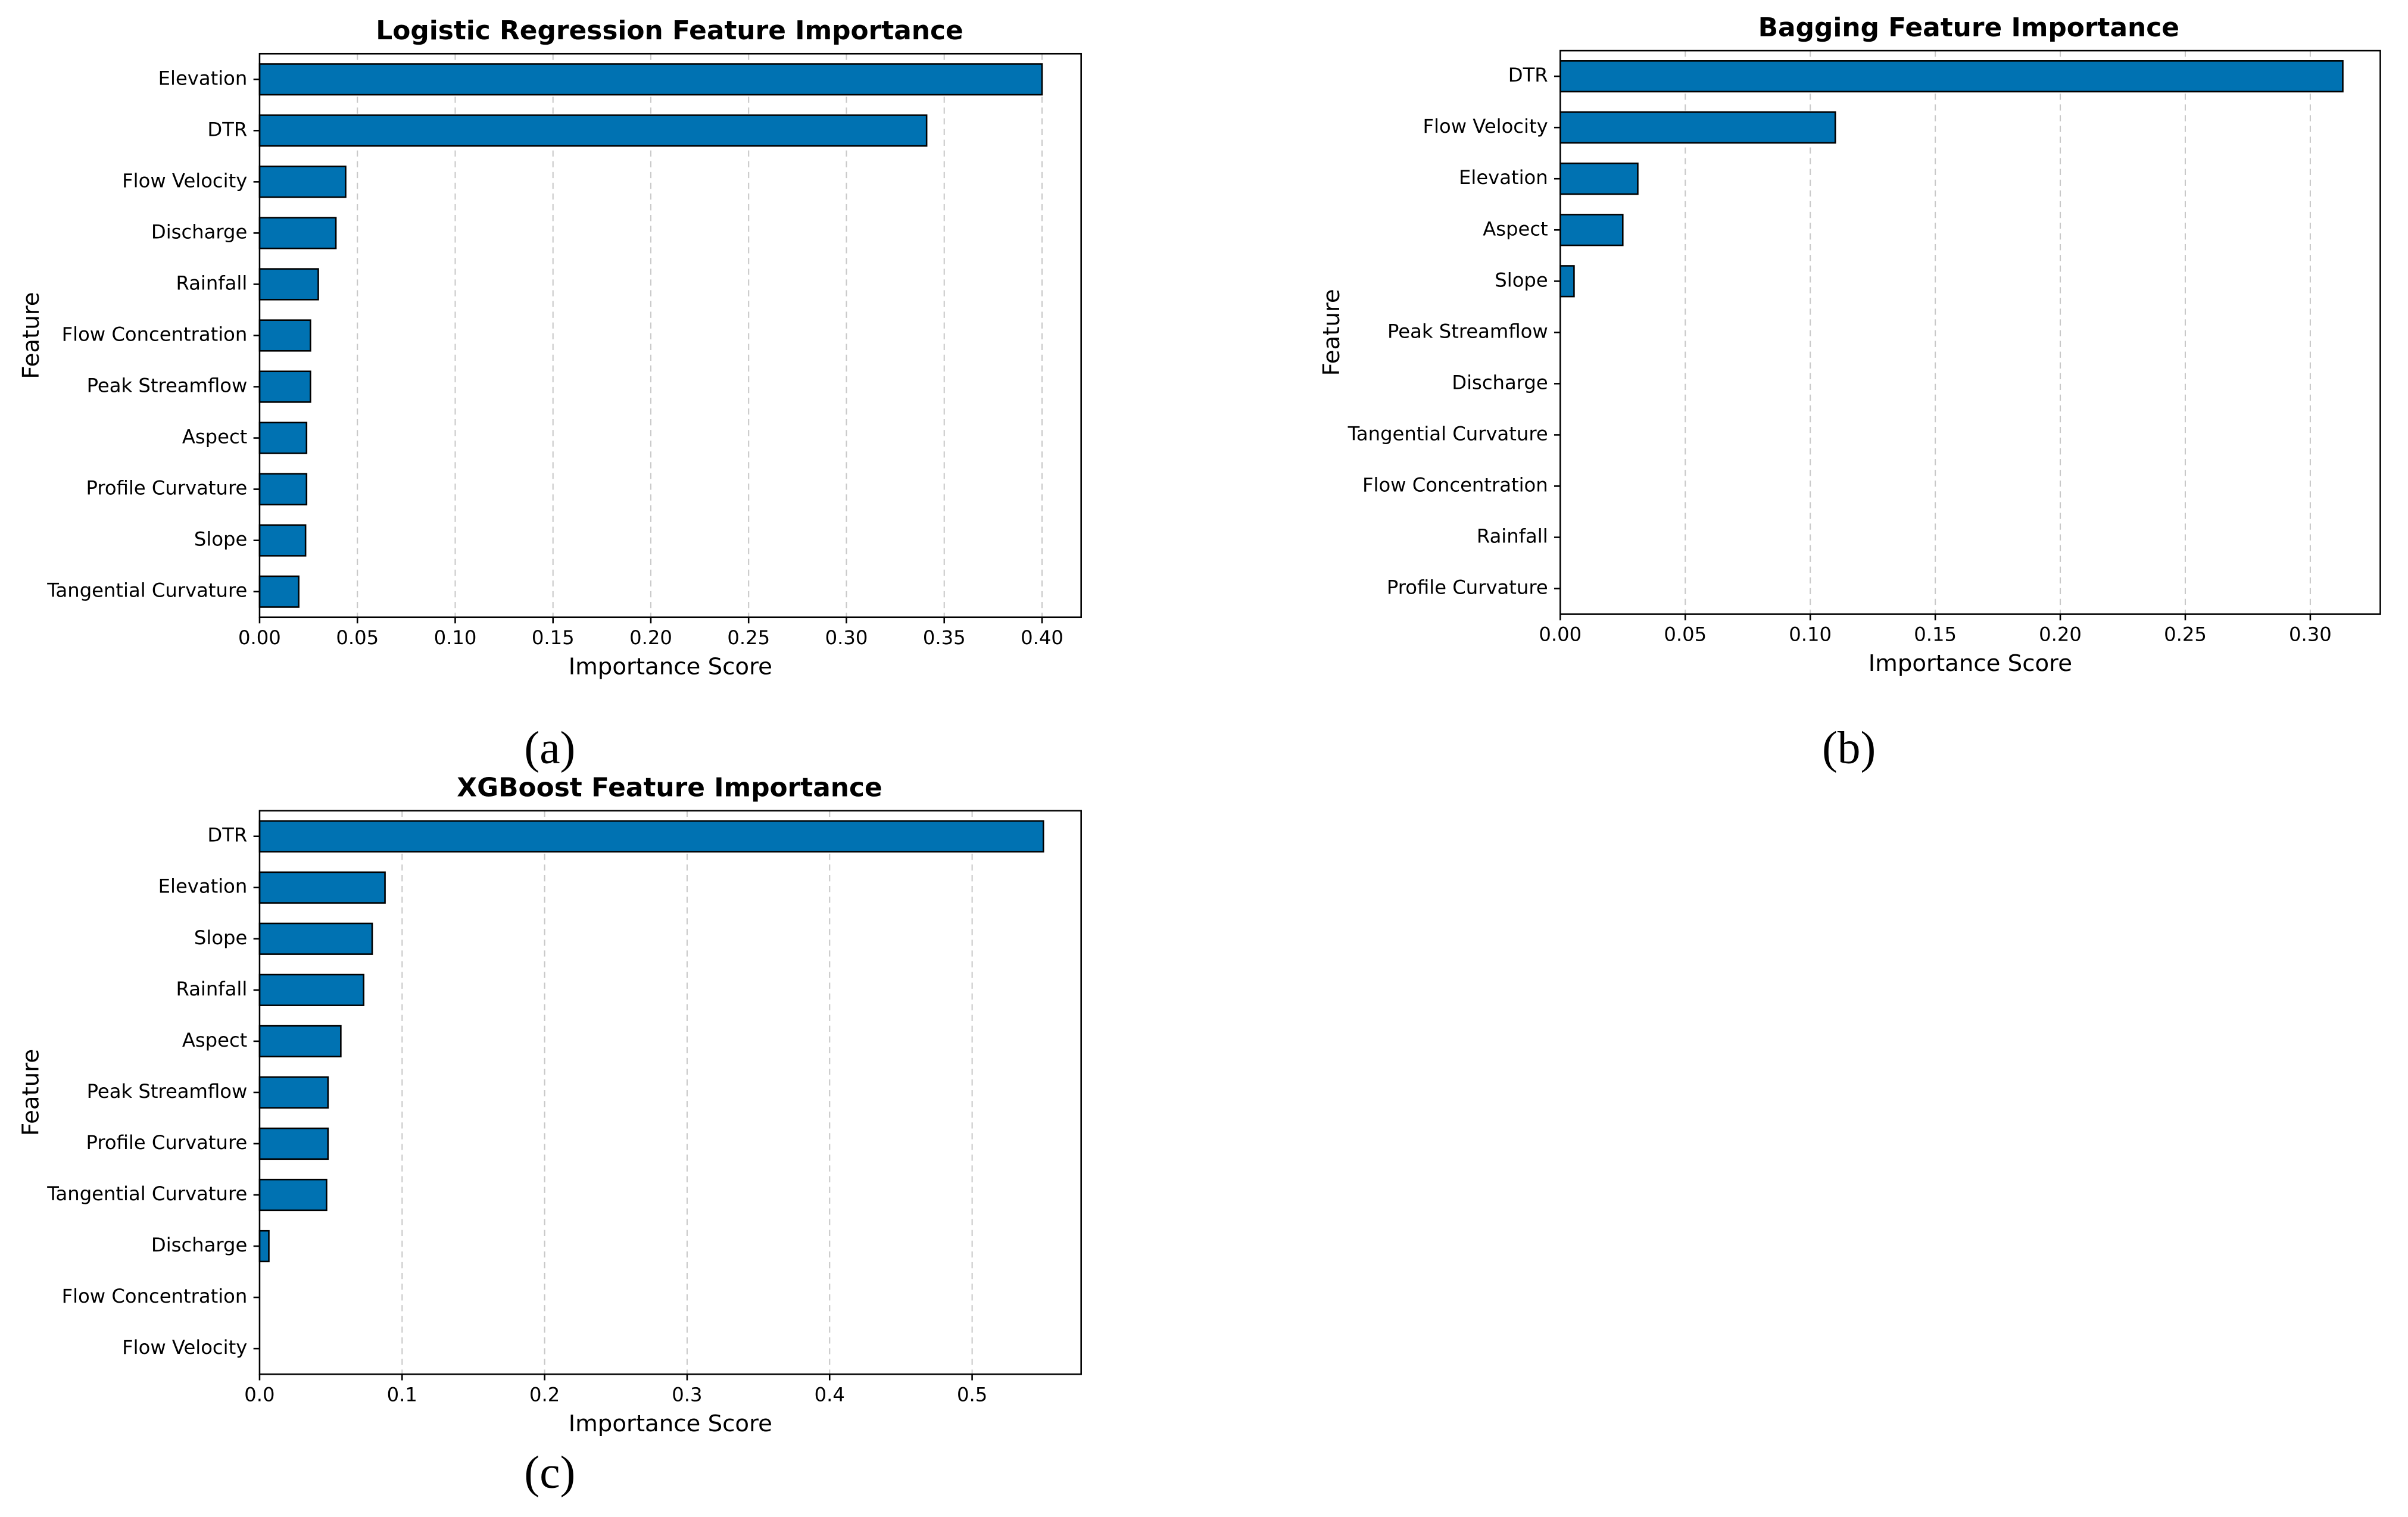  What do you see at coordinates (687, 1395) in the screenshot?
I see `x-tick-label: 0.3` at bounding box center [687, 1395].